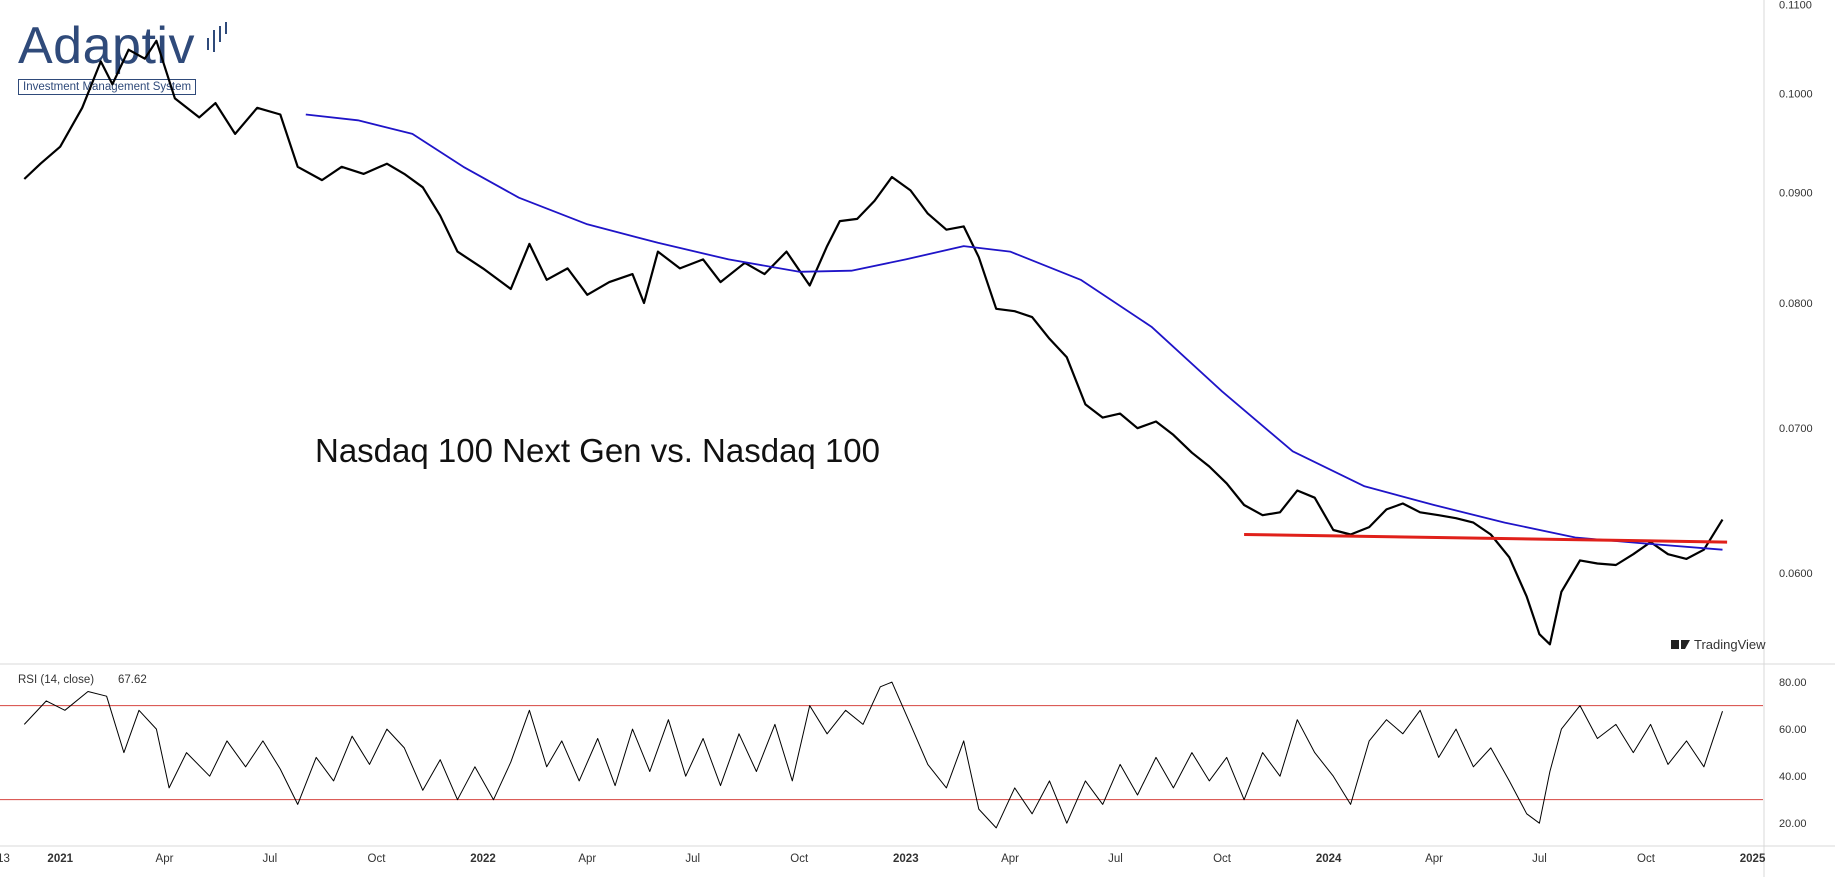 The image size is (1835, 877). What do you see at coordinates (597, 450) in the screenshot?
I see `chart-title: Nasdaq 100 Next Gen vs. Nasdaq 100` at bounding box center [597, 450].